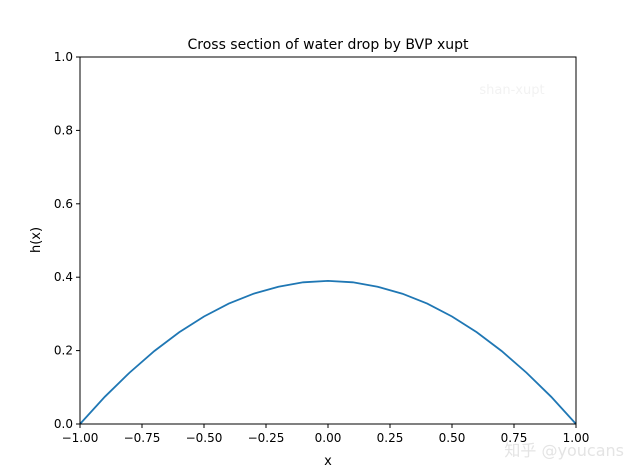  Describe the element at coordinates (63, 130) in the screenshot. I see `y-tick-label: 0.8` at that location.